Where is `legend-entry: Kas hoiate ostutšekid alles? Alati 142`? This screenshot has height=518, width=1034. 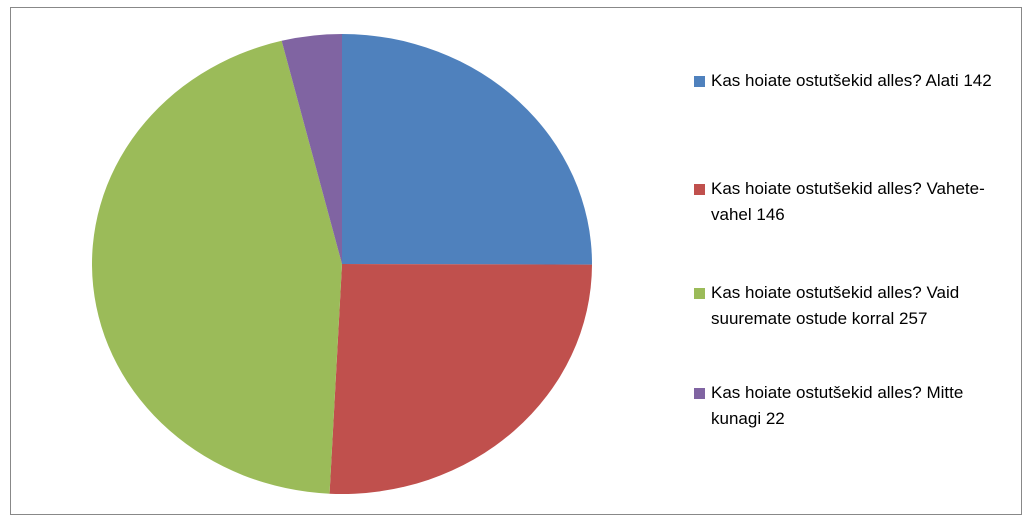 legend-entry: Kas hoiate ostutšekid alles? Alati 142 is located at coordinates (844, 81).